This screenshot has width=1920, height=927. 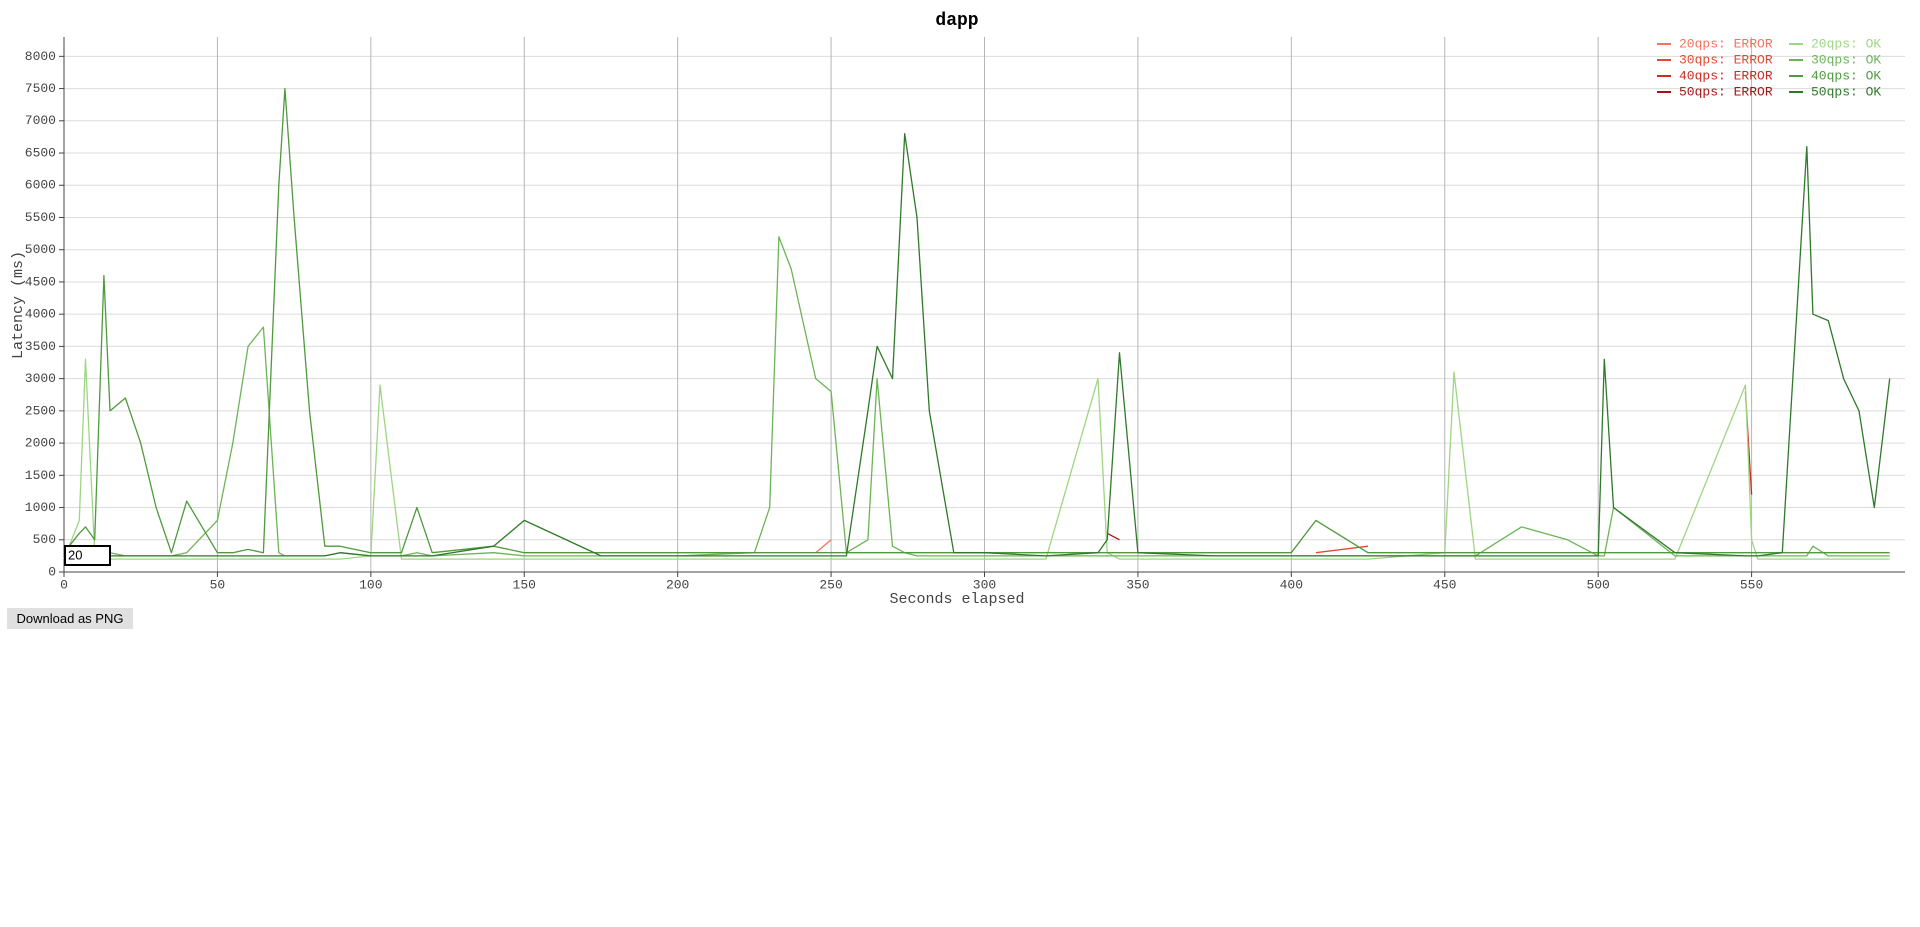 I want to click on x-axis-label: Seconds elapsed, so click(x=956, y=599).